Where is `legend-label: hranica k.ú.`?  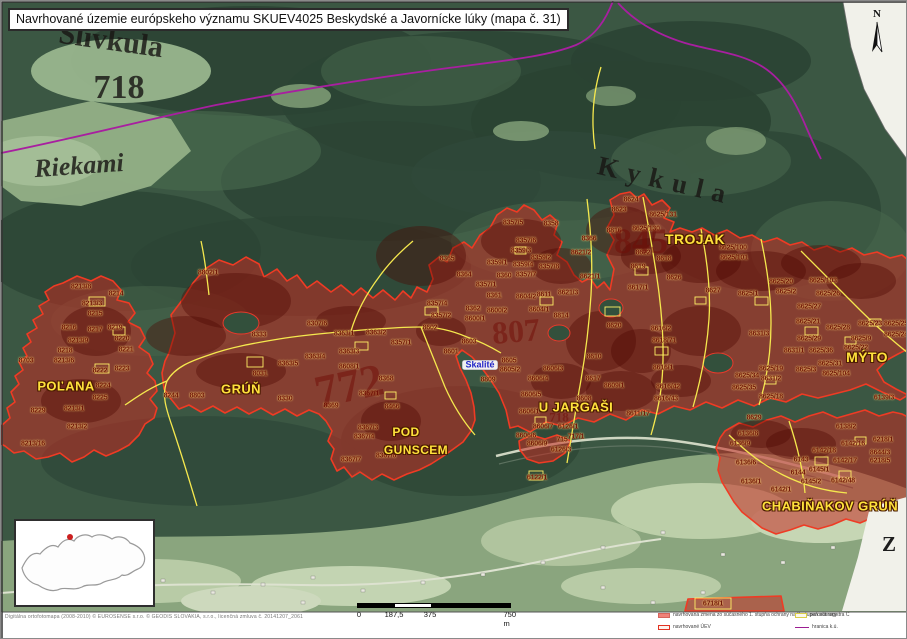
legend-label: hranica k.ú. is located at coordinates (825, 627).